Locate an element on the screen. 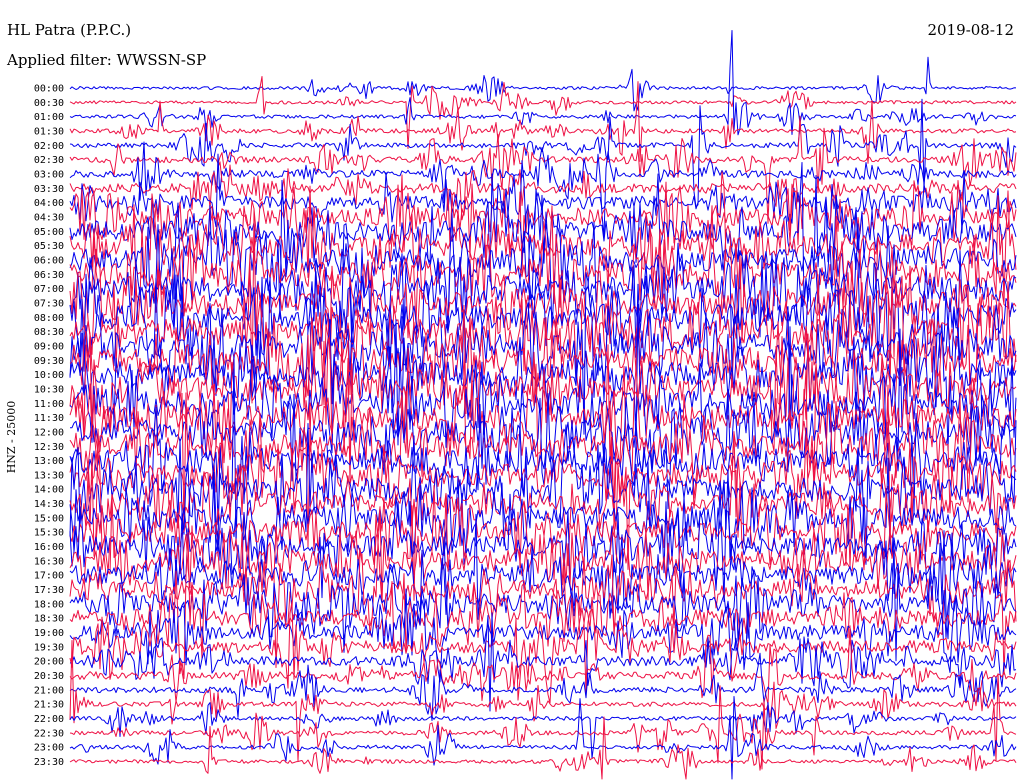 This screenshot has height=780, width=1024. trace-row-2030 is located at coordinates (543, 665).